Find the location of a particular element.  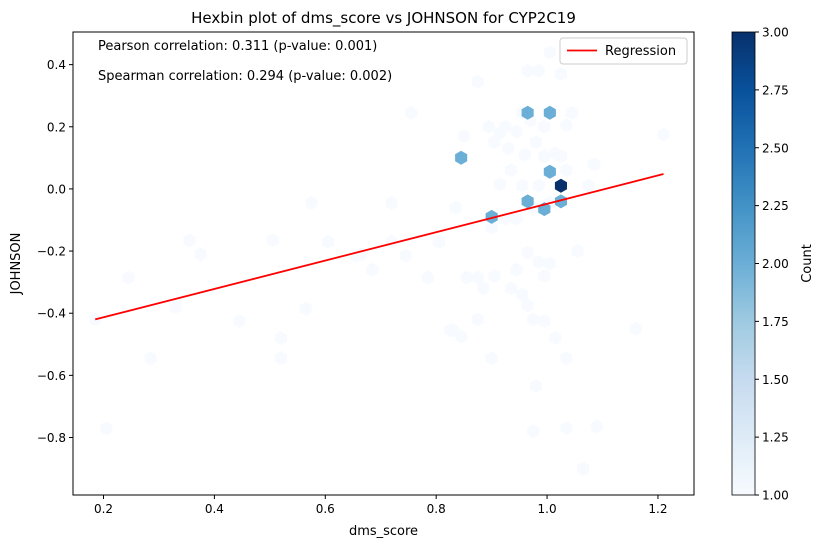

legend: Regression is located at coordinates (623, 51).